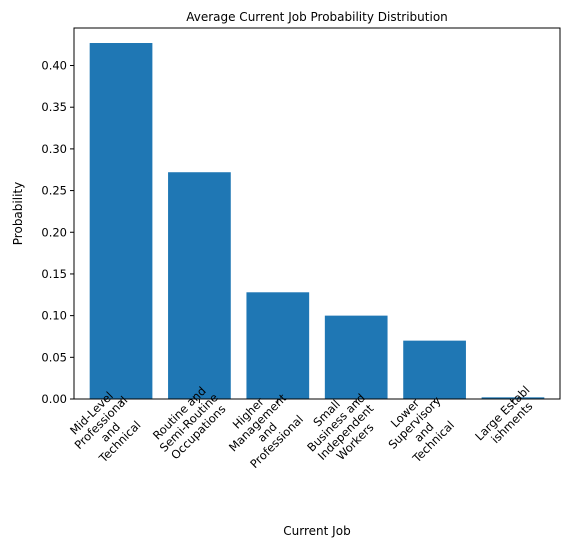  Describe the element at coordinates (316, 531) in the screenshot. I see `x-axis-label: Current Job` at that location.